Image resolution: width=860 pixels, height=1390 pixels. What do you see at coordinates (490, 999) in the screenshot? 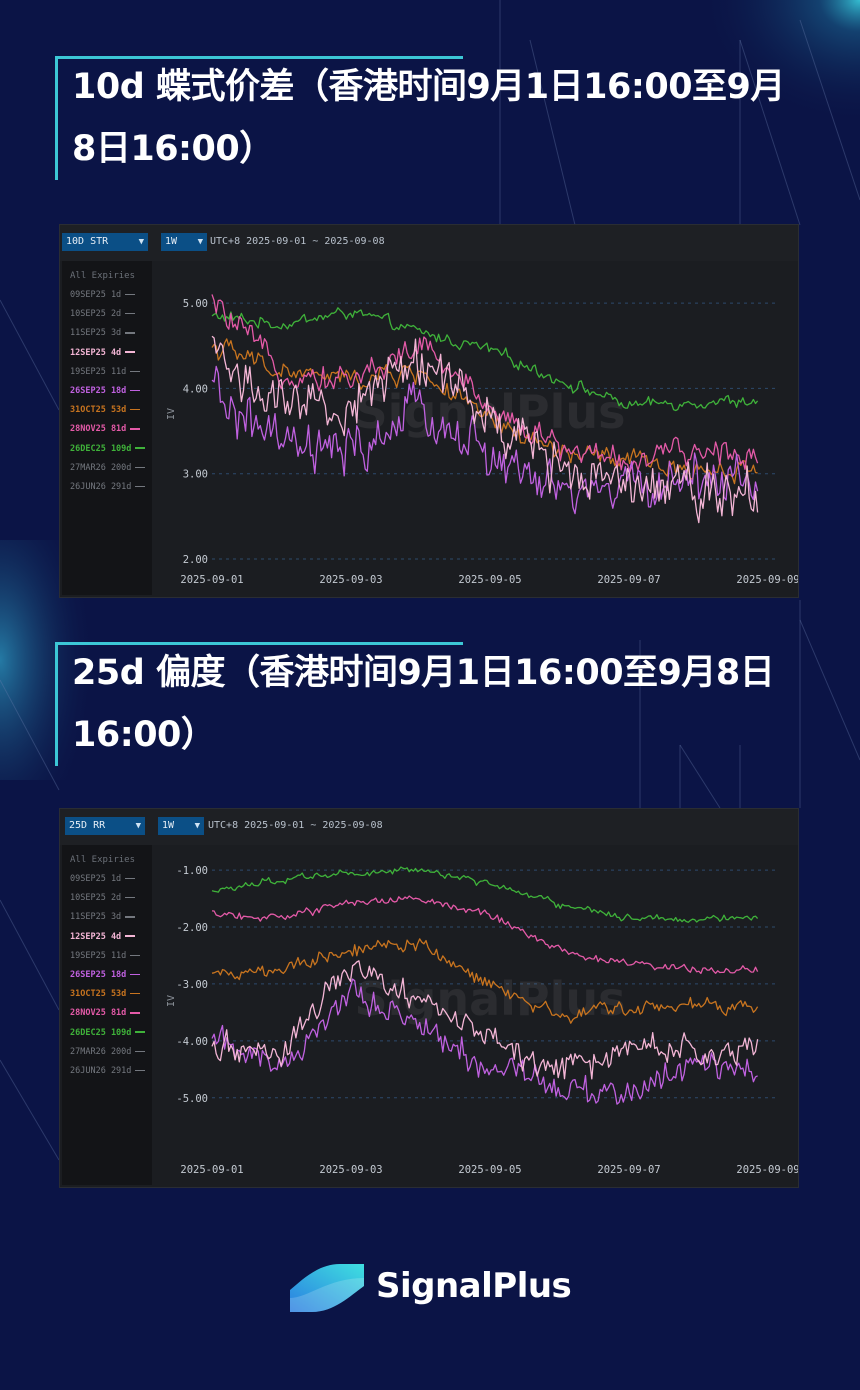
I see `watermark: SignalPlus` at bounding box center [490, 999].